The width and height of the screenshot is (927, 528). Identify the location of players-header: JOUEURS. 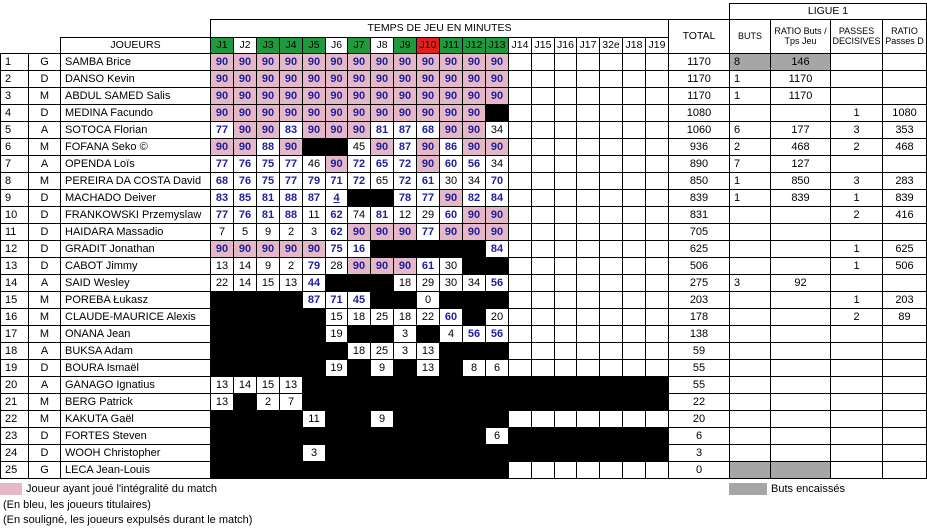
(135, 45).